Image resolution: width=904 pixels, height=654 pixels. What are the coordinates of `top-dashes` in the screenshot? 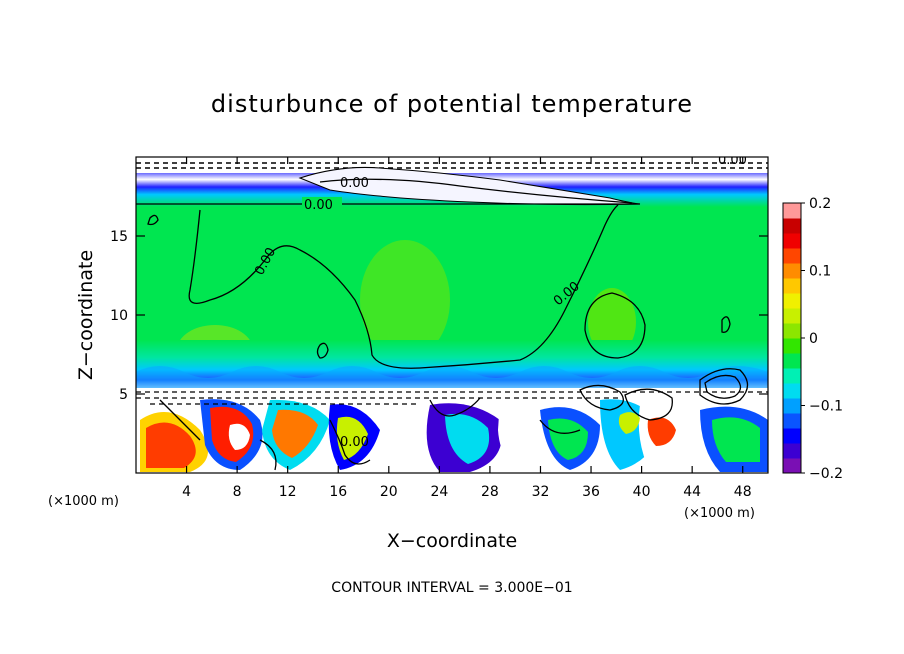 It's located at (452, 165).